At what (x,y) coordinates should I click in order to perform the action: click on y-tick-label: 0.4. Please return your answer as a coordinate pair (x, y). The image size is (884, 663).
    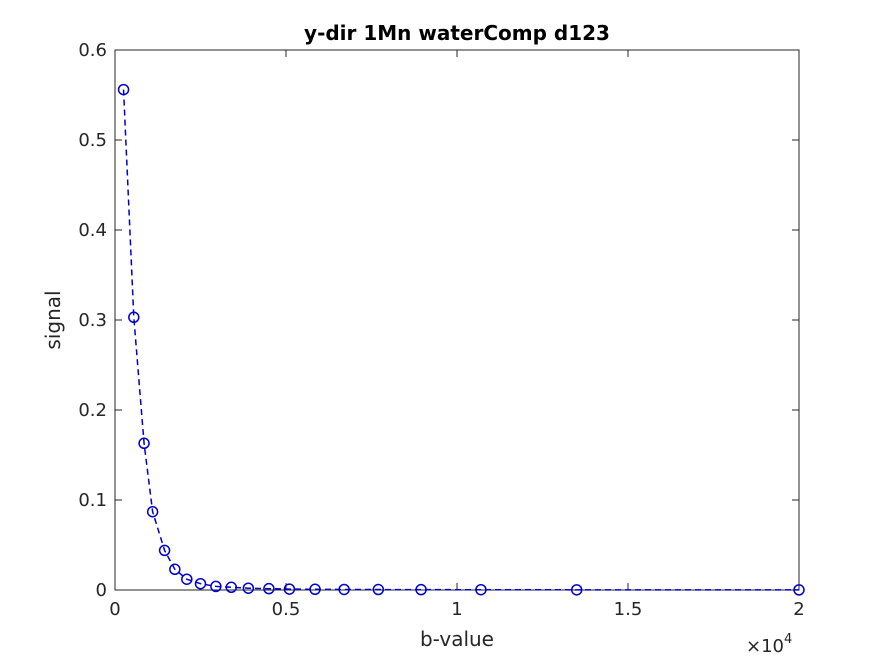
    Looking at the image, I should click on (92, 230).